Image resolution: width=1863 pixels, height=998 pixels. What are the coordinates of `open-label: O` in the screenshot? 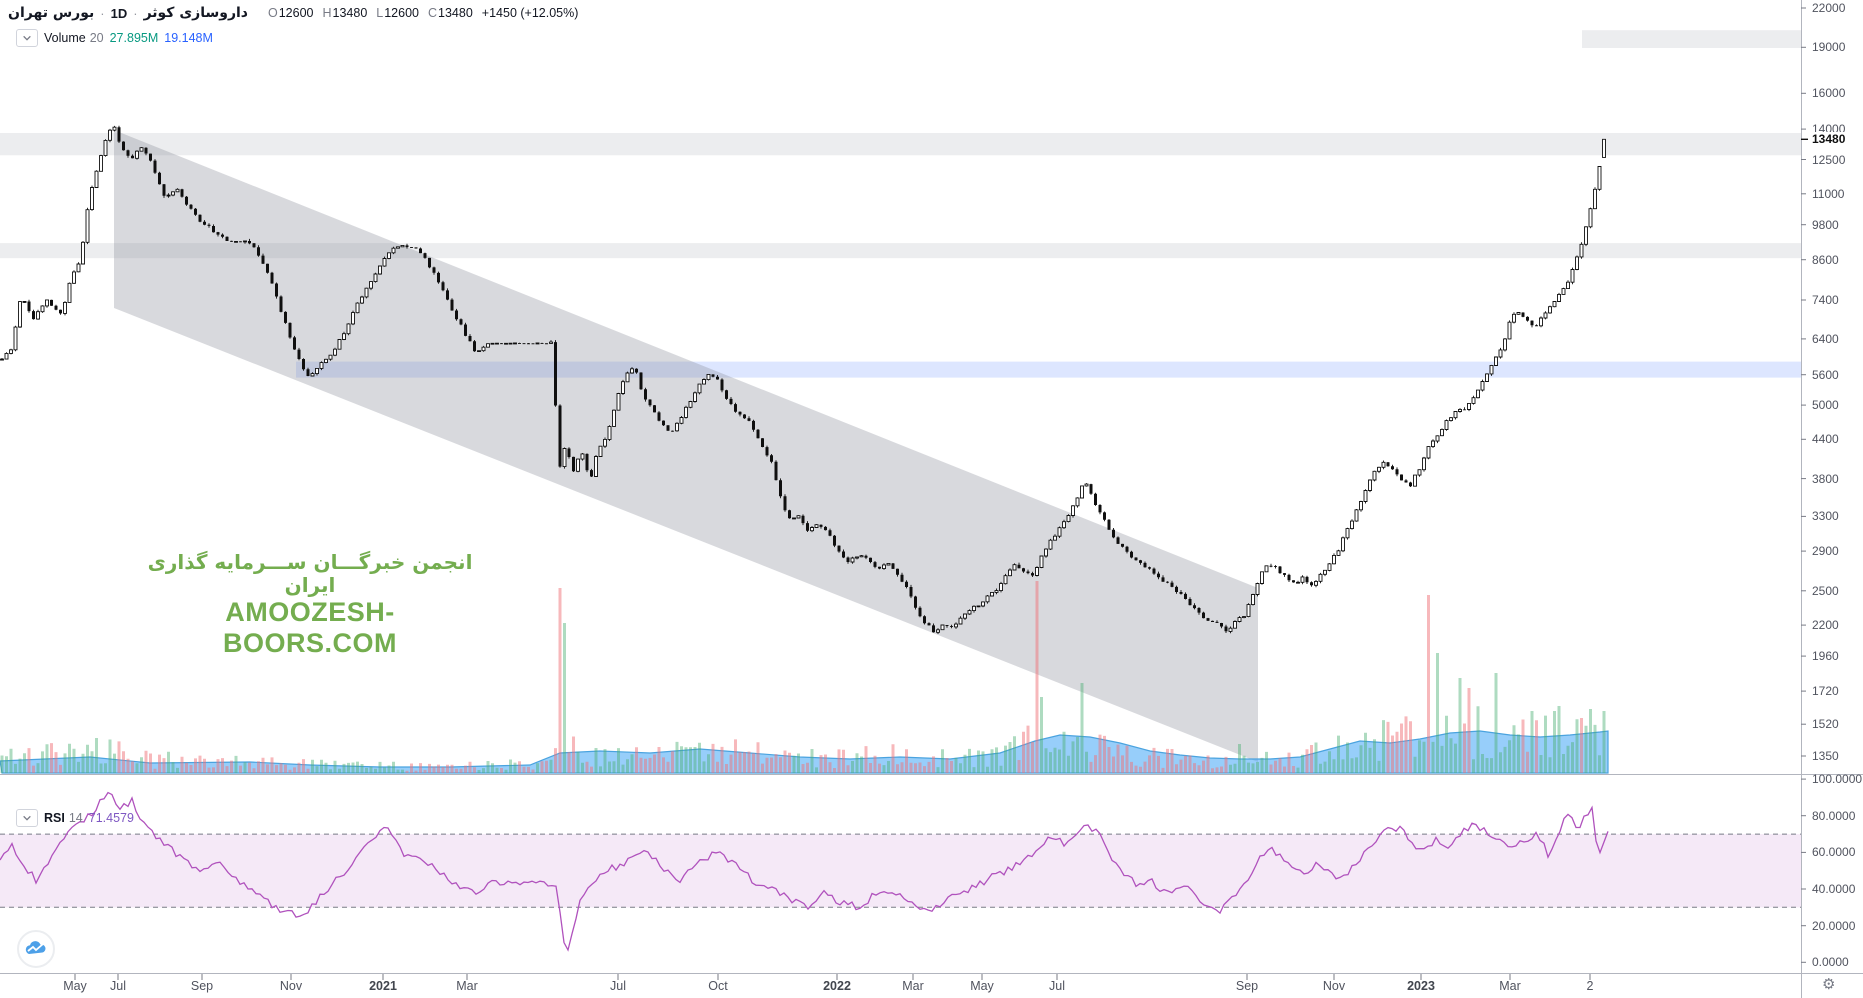 It's located at (272, 13).